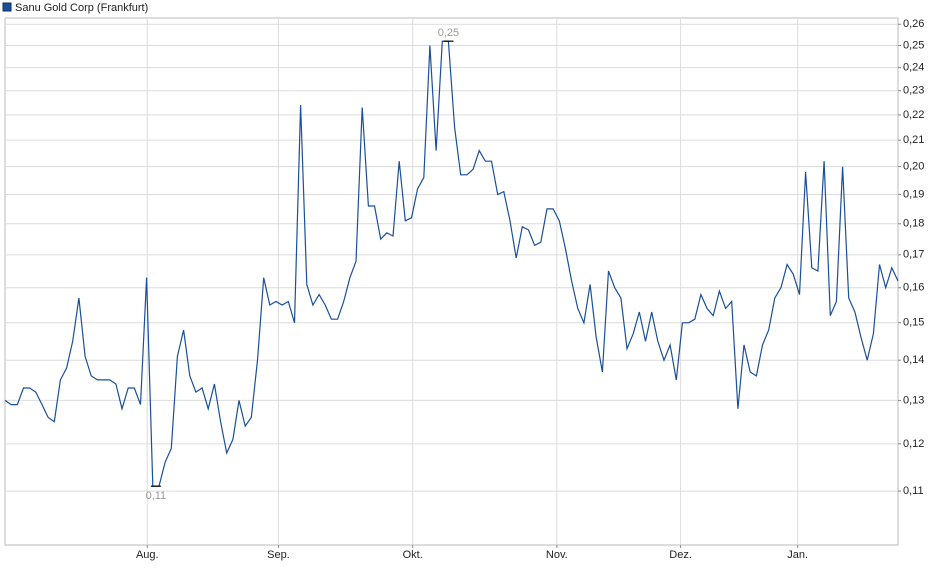 The width and height of the screenshot is (940, 579). What do you see at coordinates (913, 444) in the screenshot?
I see `y-tick-label: 0,12` at bounding box center [913, 444].